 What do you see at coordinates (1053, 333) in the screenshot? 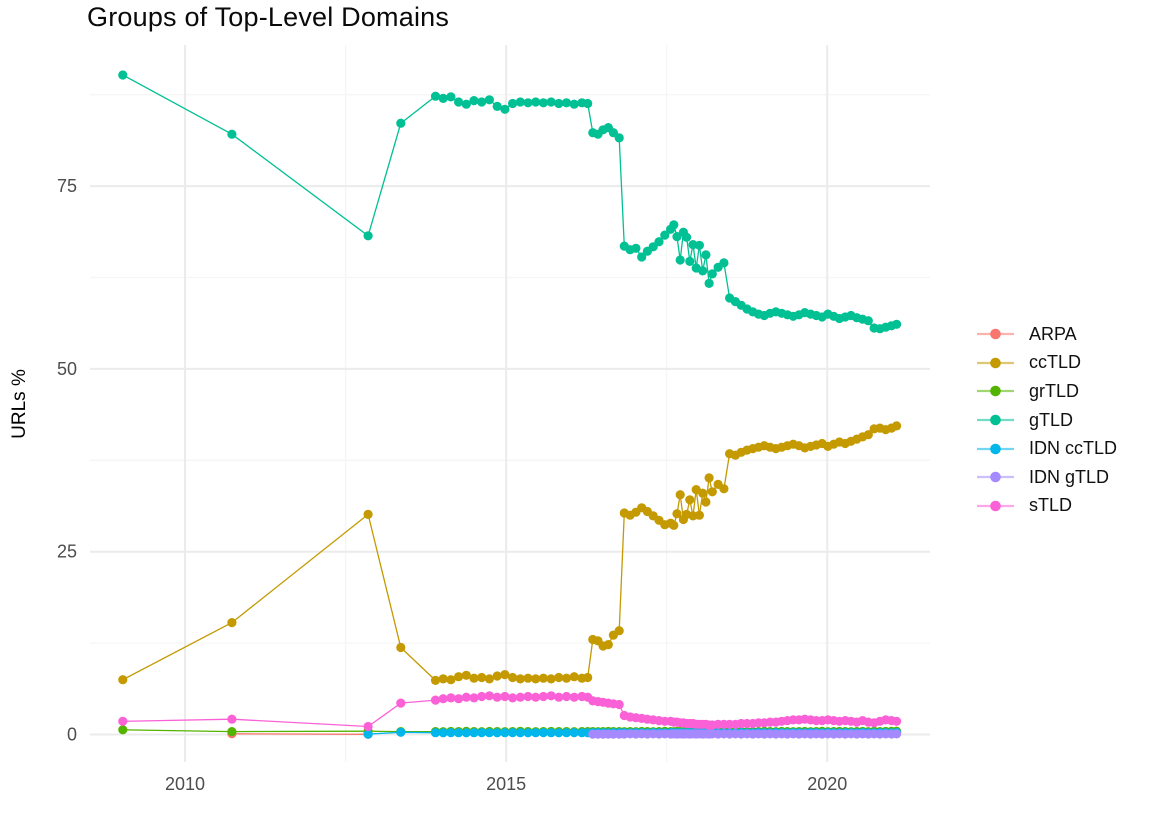
I see `legend-label: ARPA` at bounding box center [1053, 333].